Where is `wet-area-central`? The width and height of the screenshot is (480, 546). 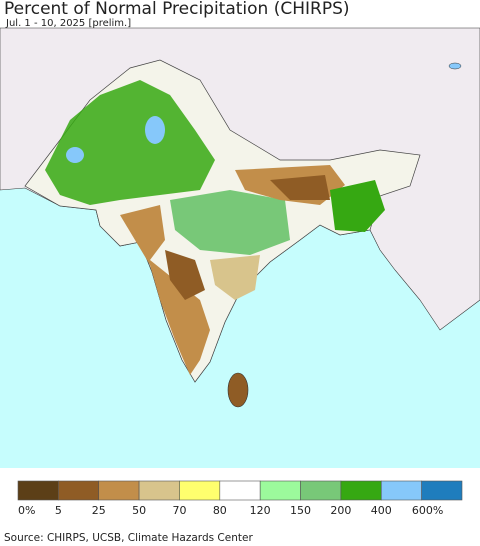
wet-area-central is located at coordinates (230, 222).